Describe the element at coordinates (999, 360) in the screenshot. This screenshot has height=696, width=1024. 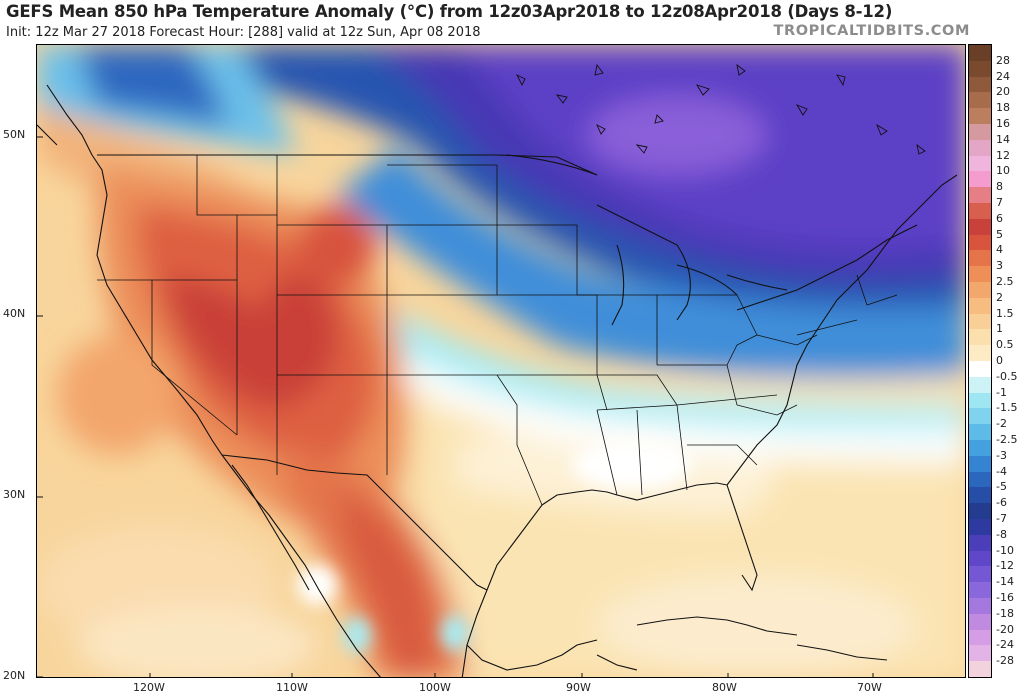
I see `colorbar-label: 0` at that location.